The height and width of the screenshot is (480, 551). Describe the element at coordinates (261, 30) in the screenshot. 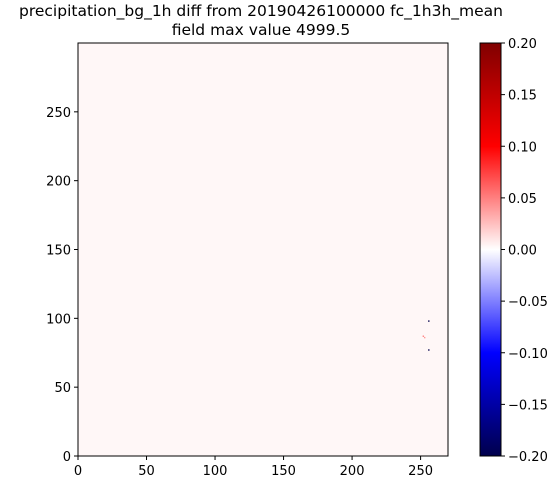

I see `chart-subtitle: field max value 4999.5` at that location.